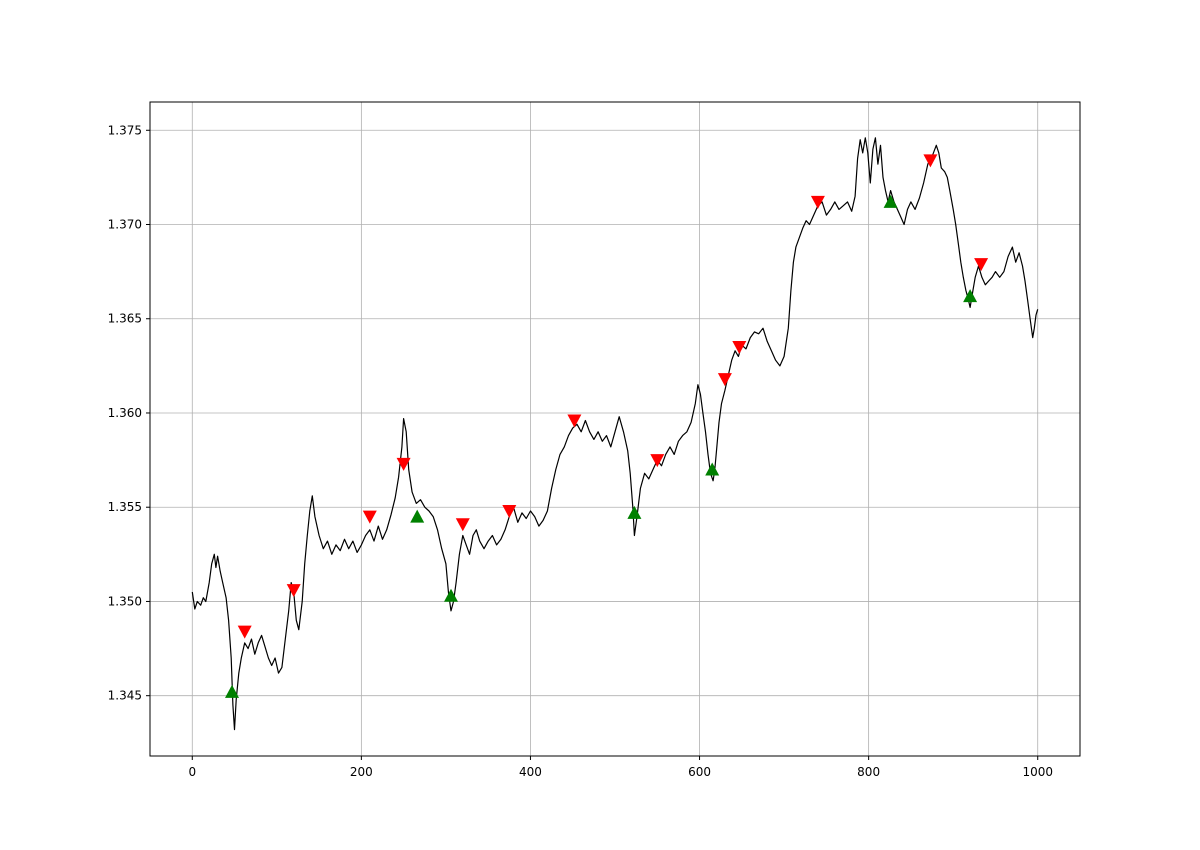  I want to click on x-tick-label: 400, so click(530, 772).